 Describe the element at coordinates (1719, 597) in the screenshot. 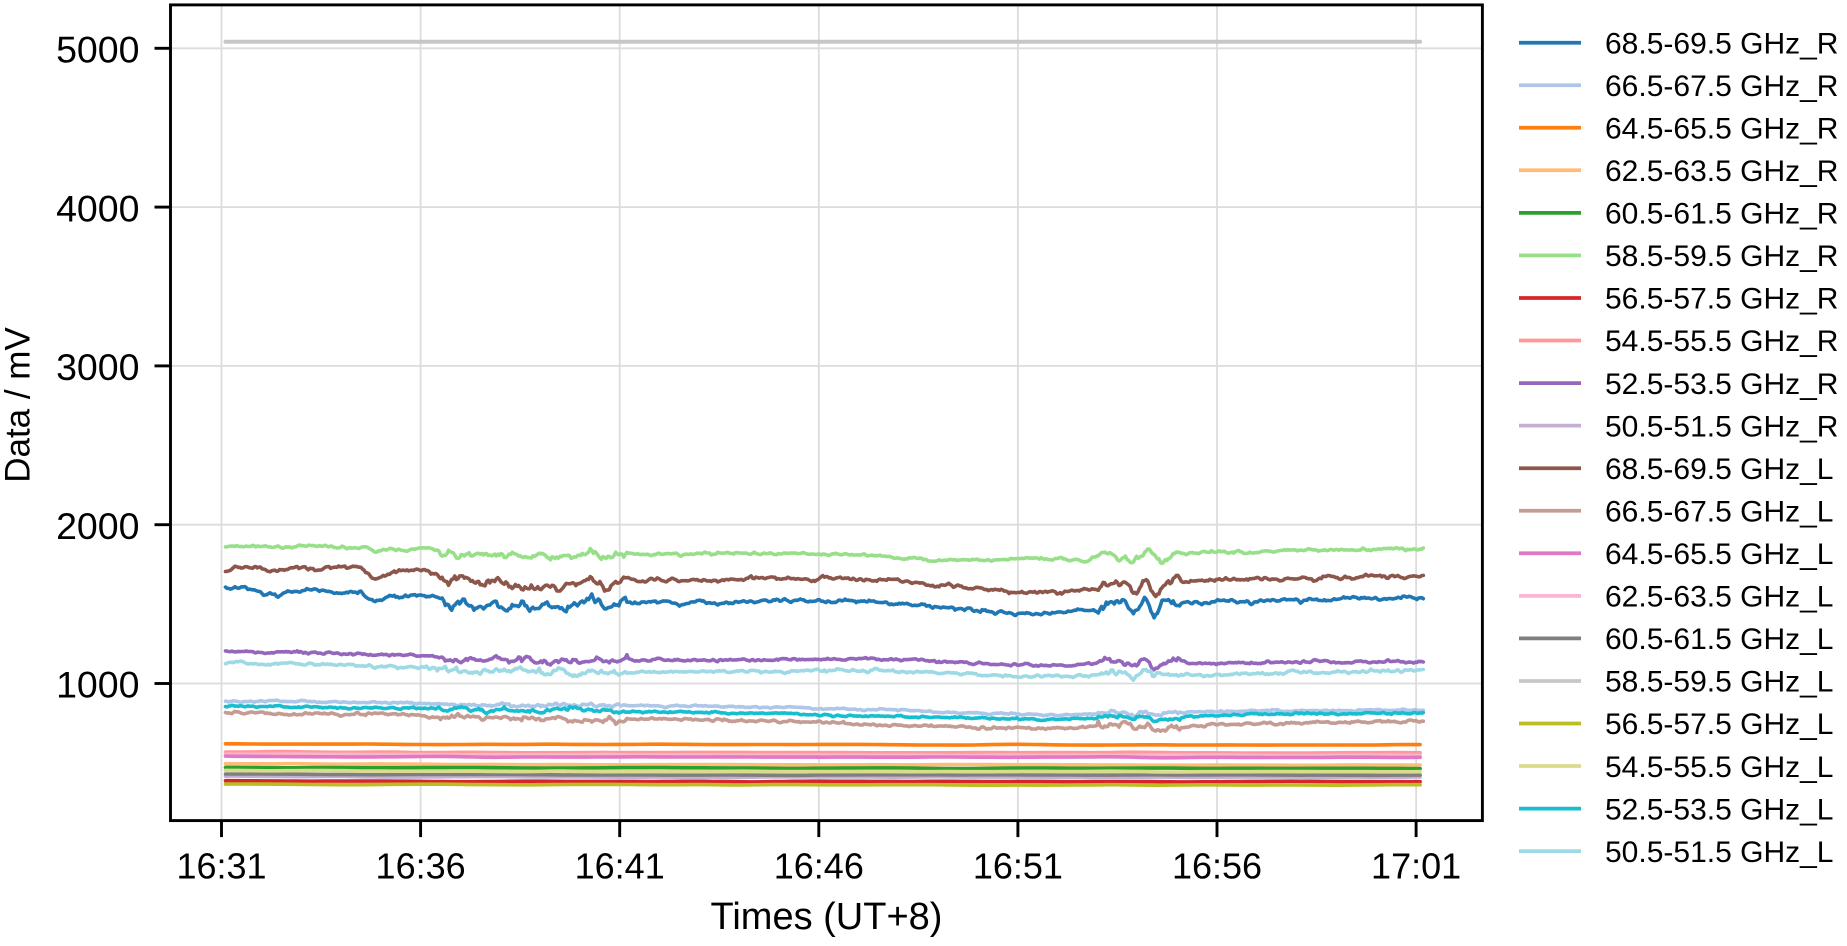

I see `svg-text: 62.5-63.5 GHz_L` at that location.